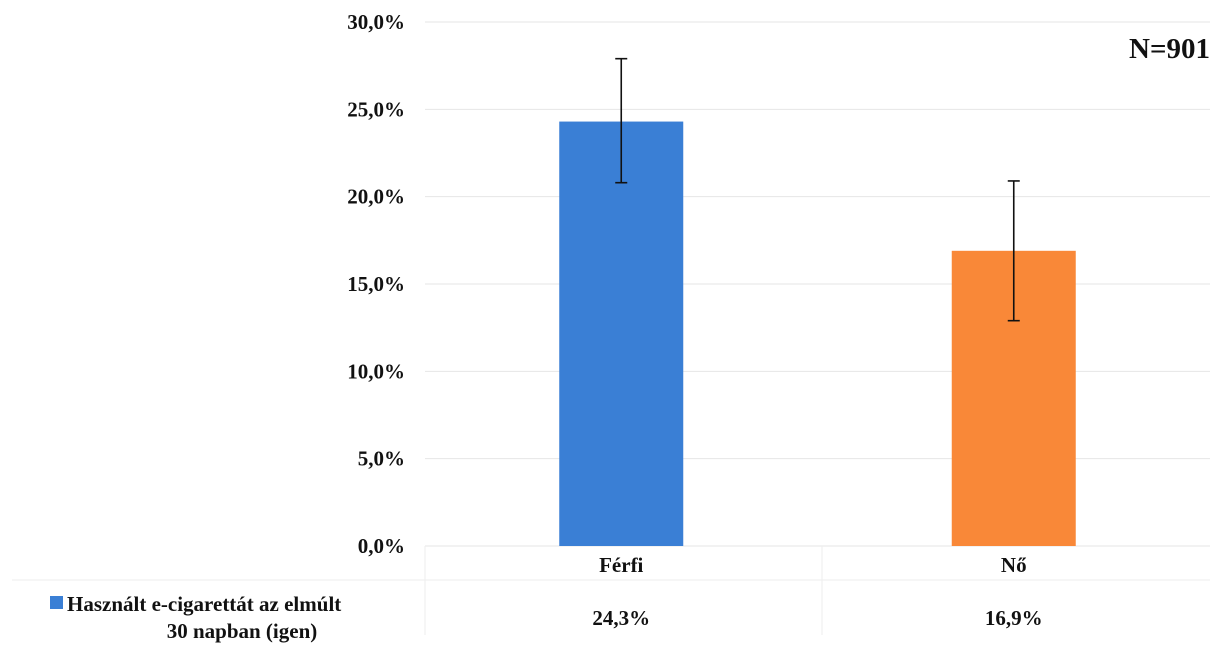 The width and height of the screenshot is (1218, 645). I want to click on legend-swatch, so click(56, 602).